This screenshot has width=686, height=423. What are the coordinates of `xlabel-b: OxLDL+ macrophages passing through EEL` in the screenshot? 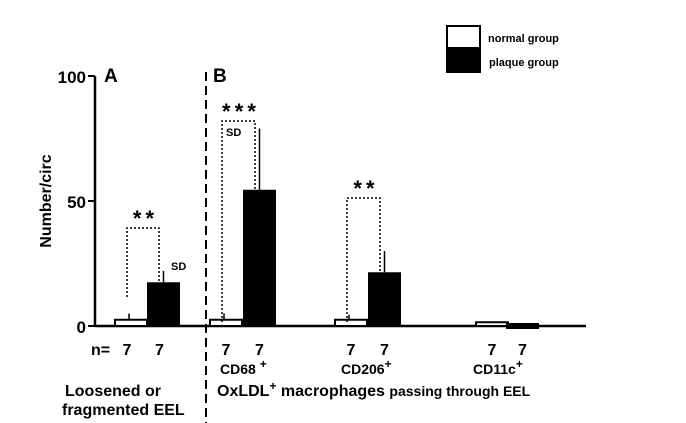 It's located at (374, 389).